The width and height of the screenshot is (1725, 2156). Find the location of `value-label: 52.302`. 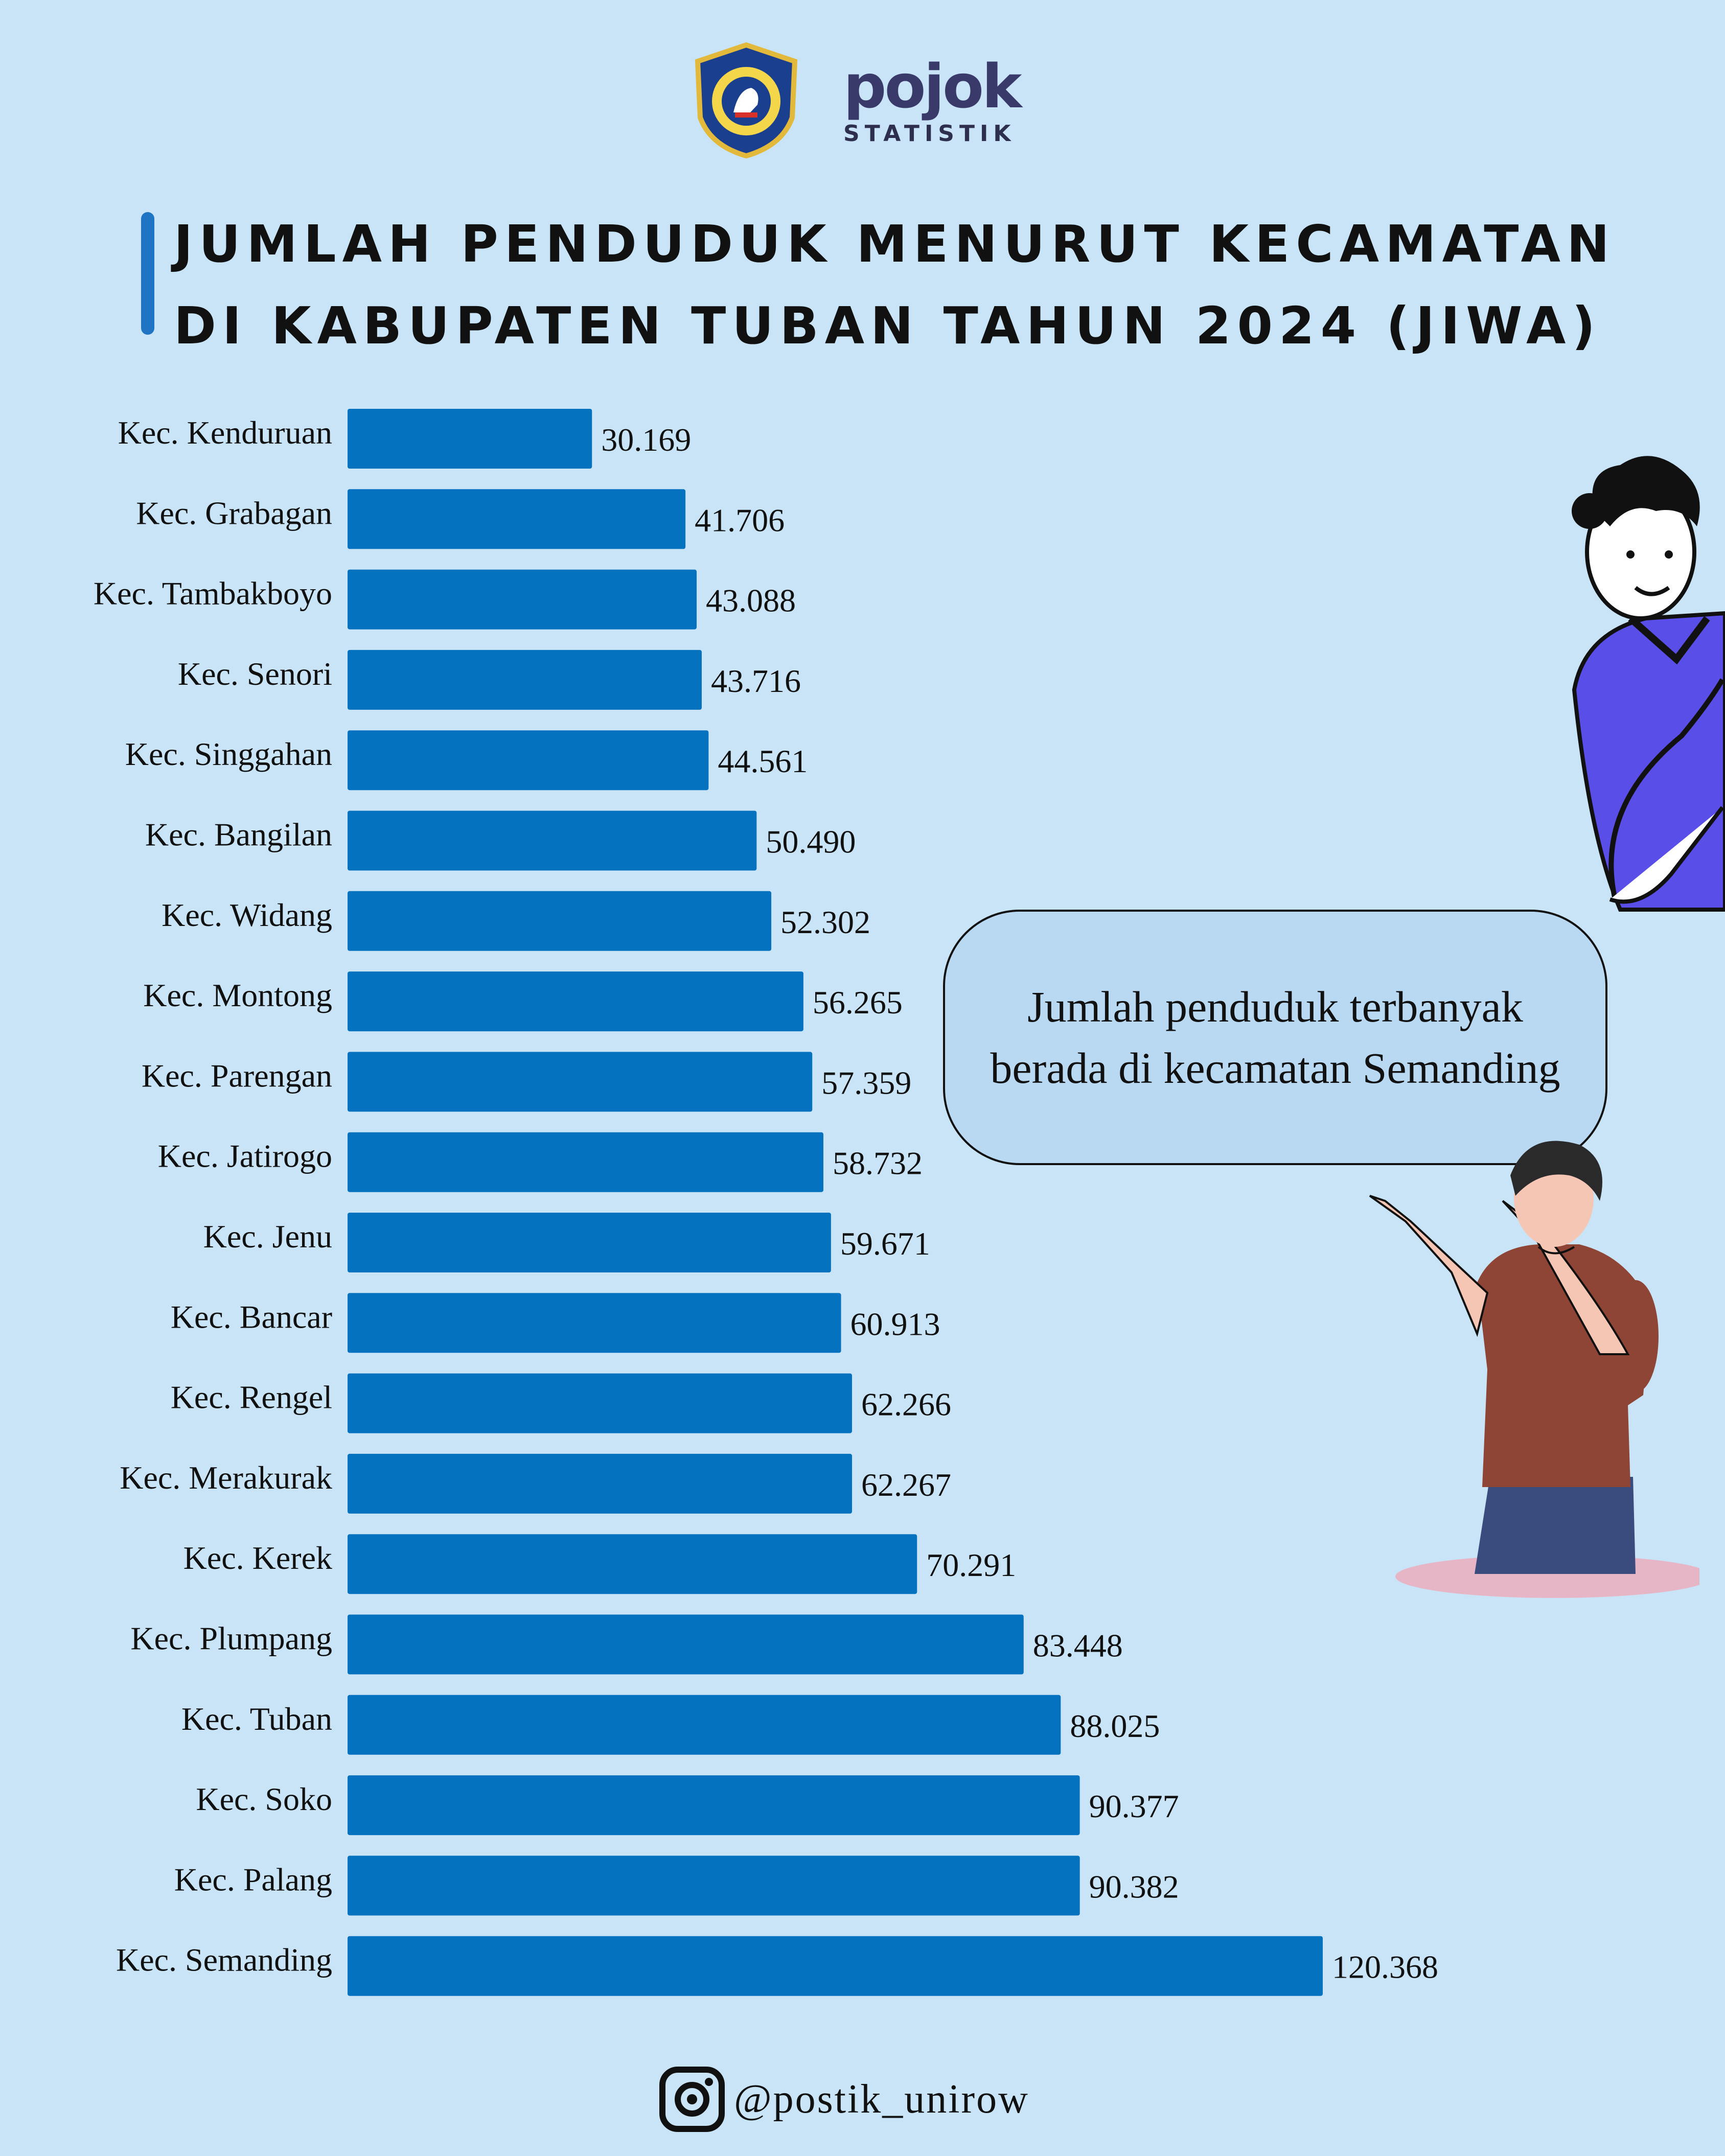

value-label: 52.302 is located at coordinates (825, 922).